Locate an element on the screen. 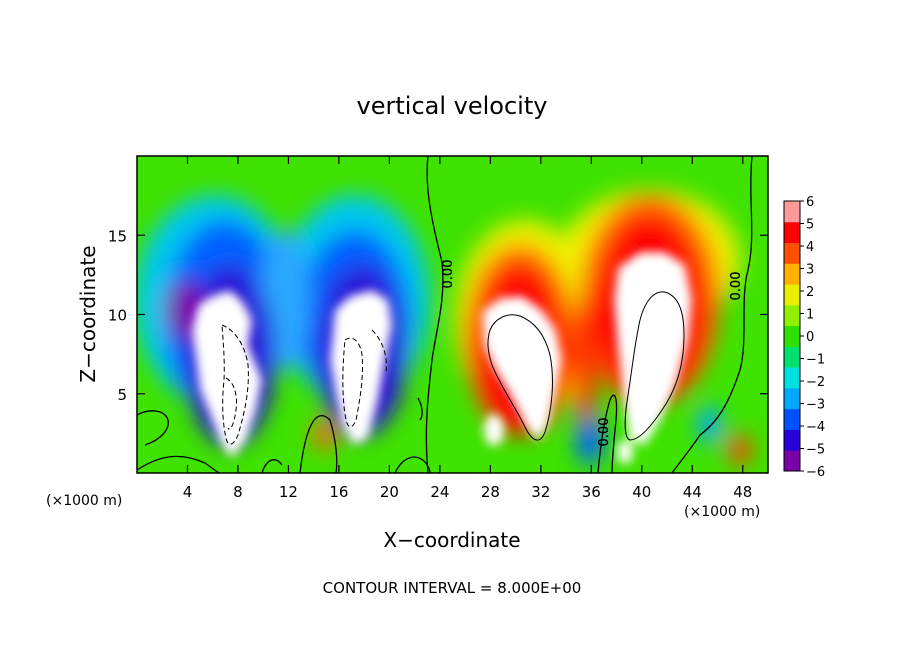 This screenshot has width=904, height=654. contour-zero-mid-dip is located at coordinates (299, 443).